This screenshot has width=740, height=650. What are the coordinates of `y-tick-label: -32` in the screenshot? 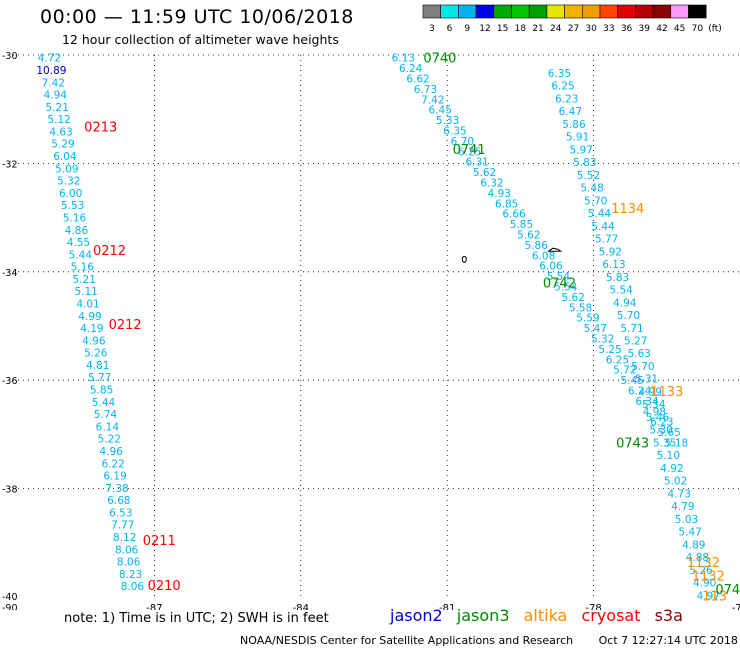 It's located at (10, 164).